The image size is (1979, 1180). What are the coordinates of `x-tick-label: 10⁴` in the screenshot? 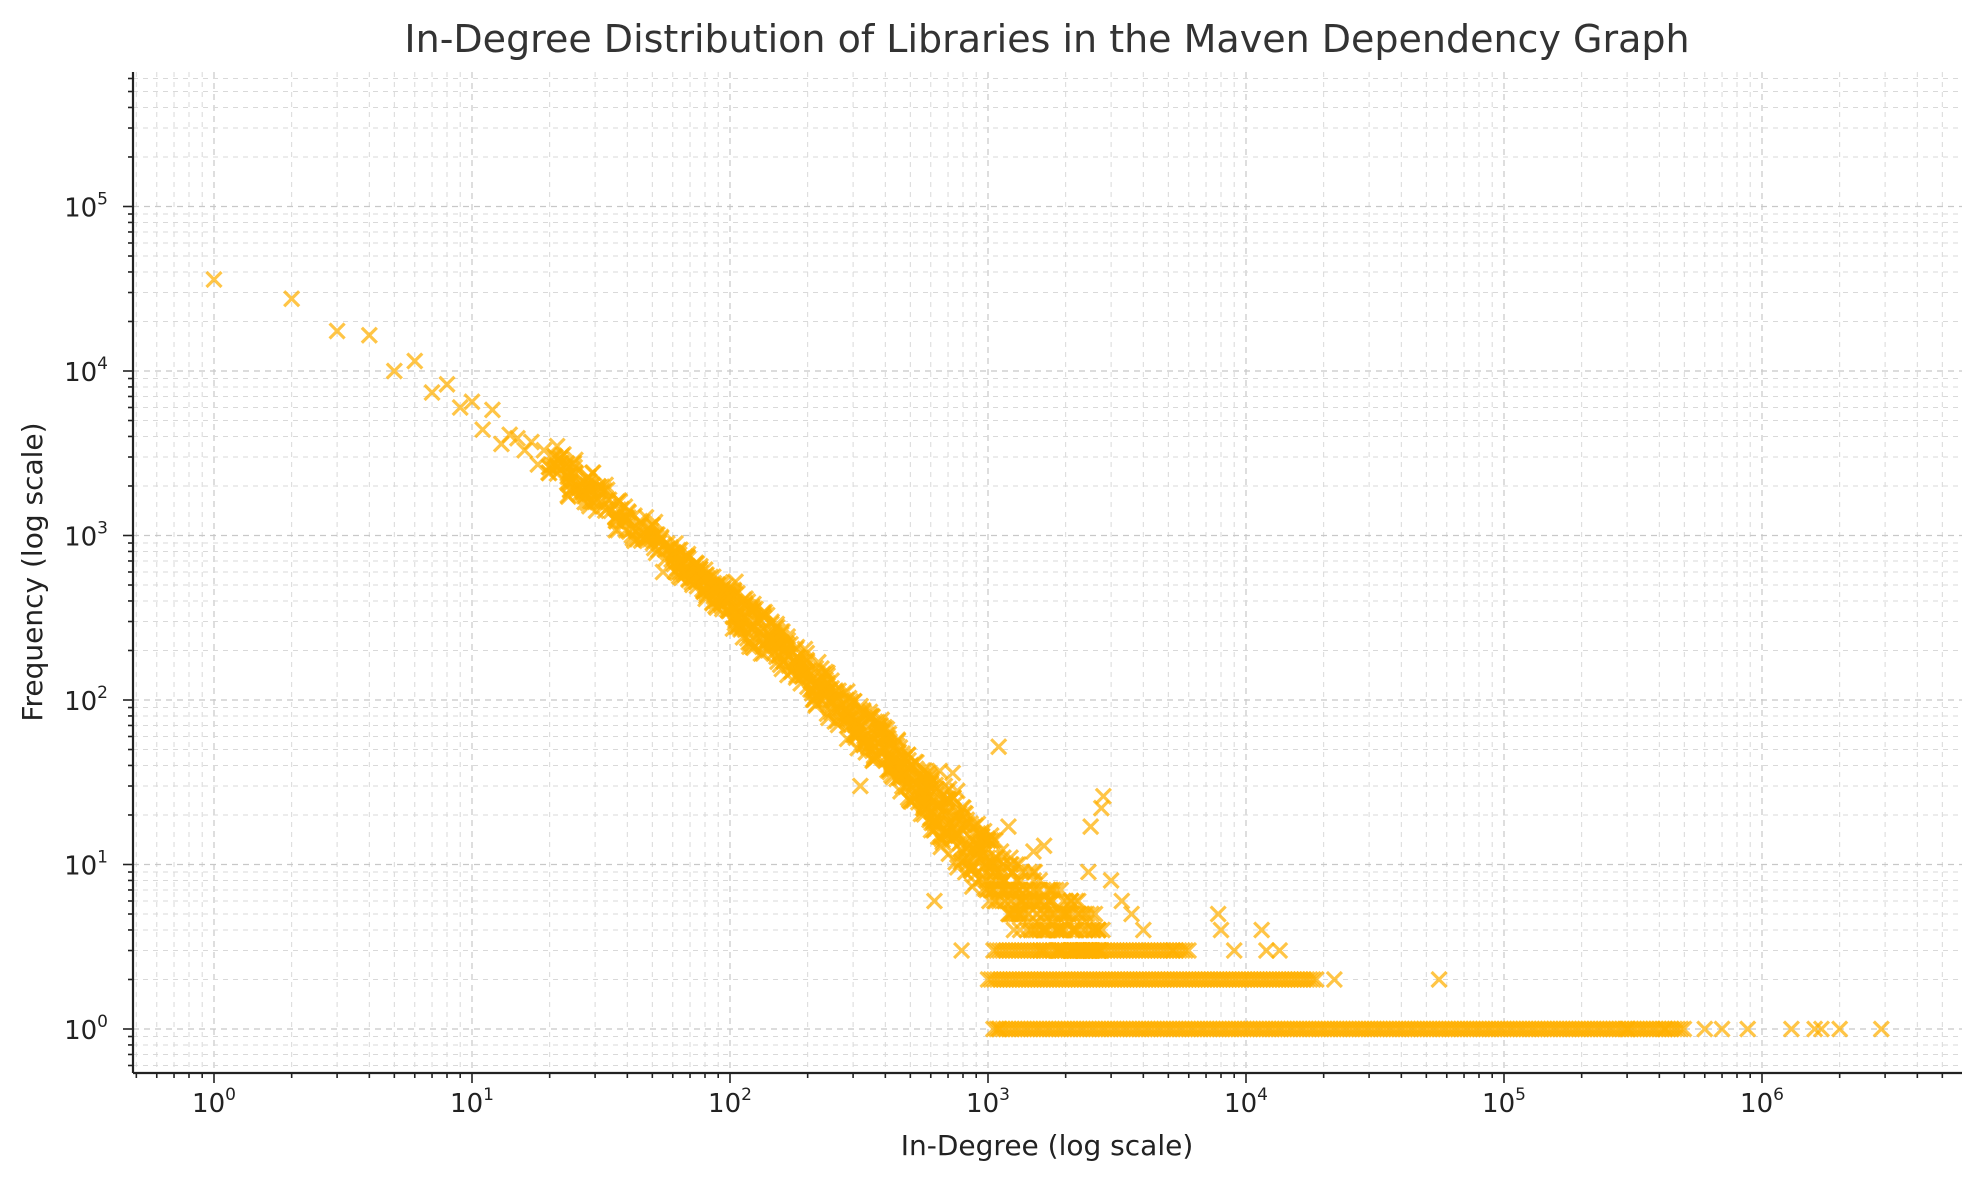 It's located at (1246, 1102).